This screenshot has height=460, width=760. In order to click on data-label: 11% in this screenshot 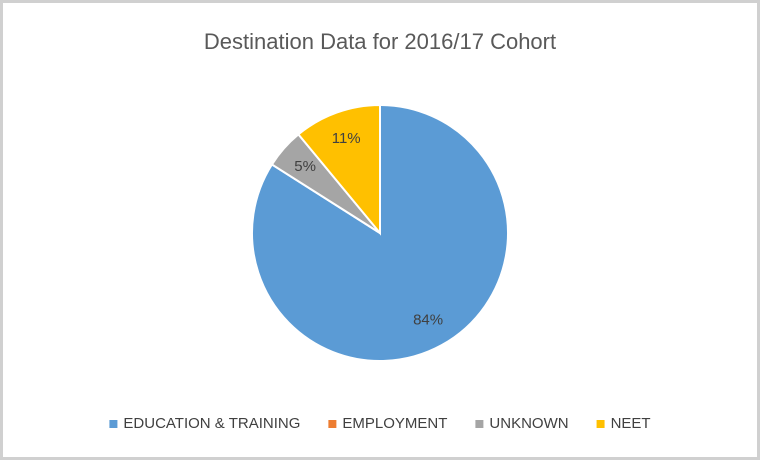, I will do `click(346, 138)`.